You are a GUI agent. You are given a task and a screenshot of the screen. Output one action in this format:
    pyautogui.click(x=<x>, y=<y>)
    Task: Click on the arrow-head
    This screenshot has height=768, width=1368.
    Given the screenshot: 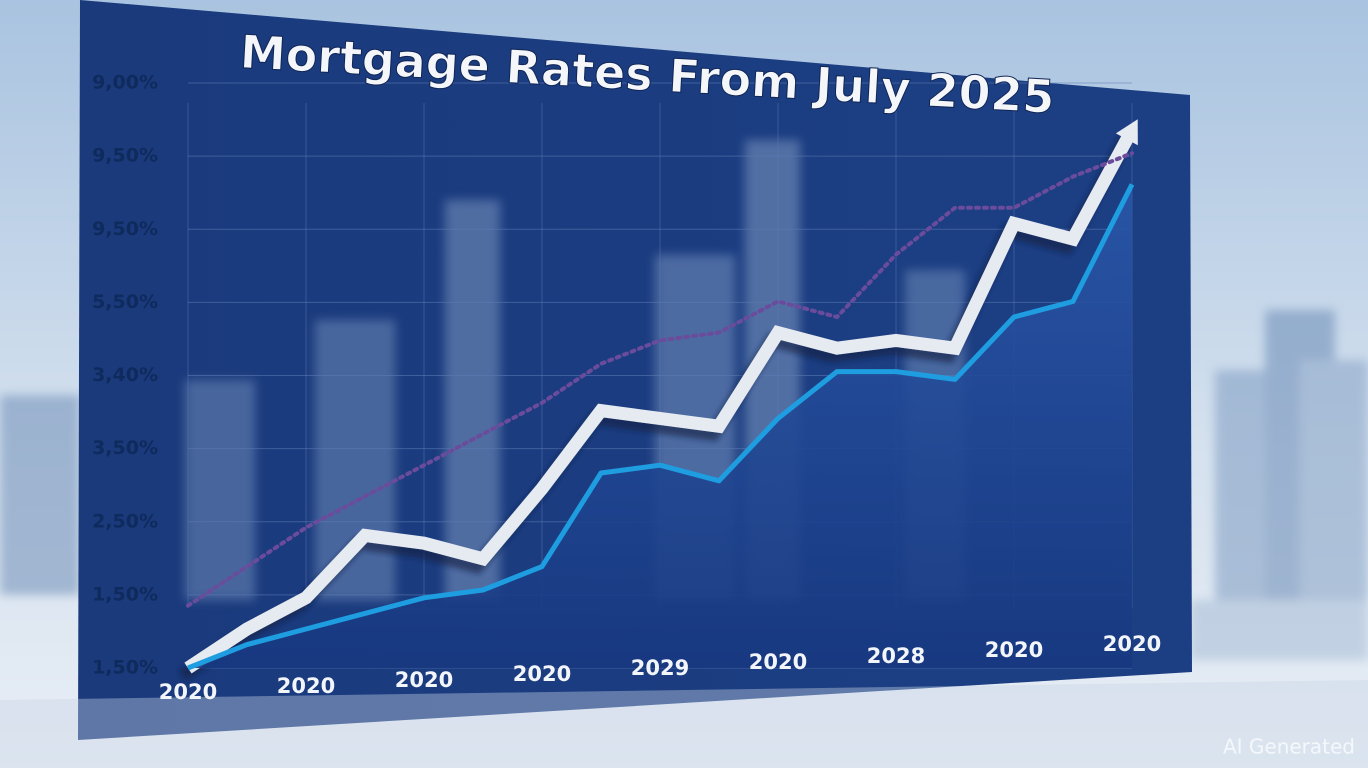 What is the action you would take?
    pyautogui.click(x=1126, y=132)
    